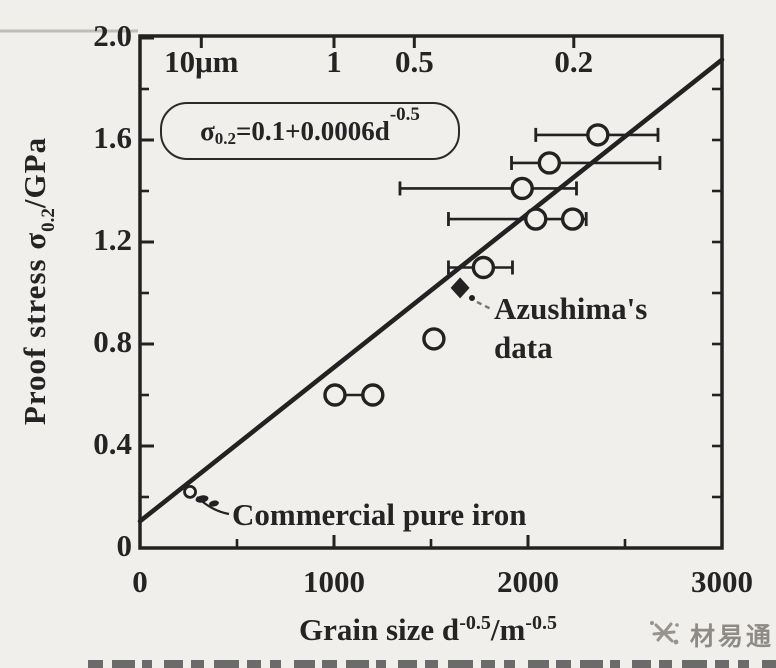 Image resolution: width=776 pixels, height=668 pixels. What do you see at coordinates (523, 347) in the screenshot?
I see `azushima-label-line2: data` at bounding box center [523, 347].